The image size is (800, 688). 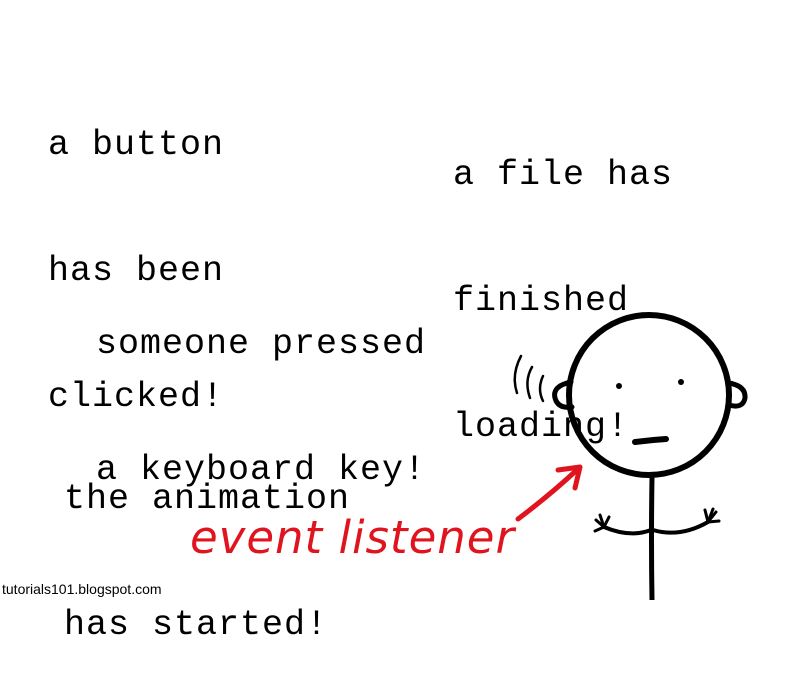 I want to click on body, so click(x=652, y=537).